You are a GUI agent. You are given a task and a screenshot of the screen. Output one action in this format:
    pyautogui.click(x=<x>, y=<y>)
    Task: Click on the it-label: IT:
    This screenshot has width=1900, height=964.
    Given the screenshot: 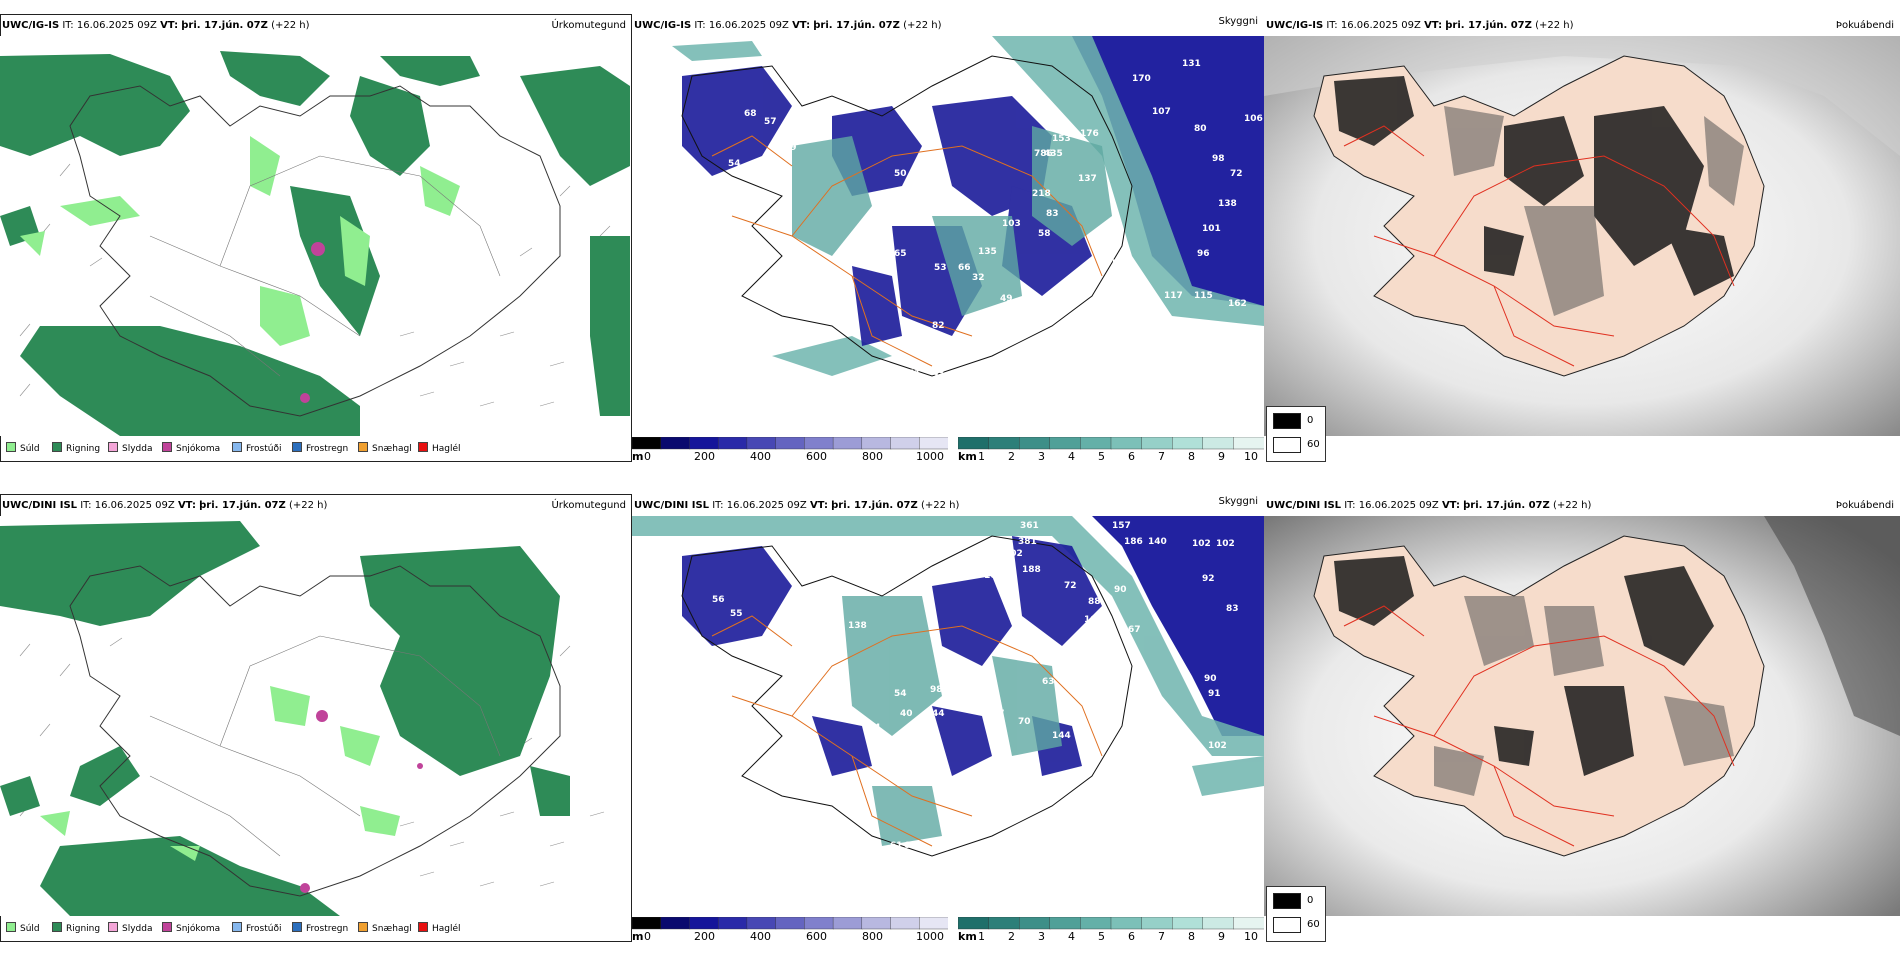 What is the action you would take?
    pyautogui.click(x=1332, y=25)
    